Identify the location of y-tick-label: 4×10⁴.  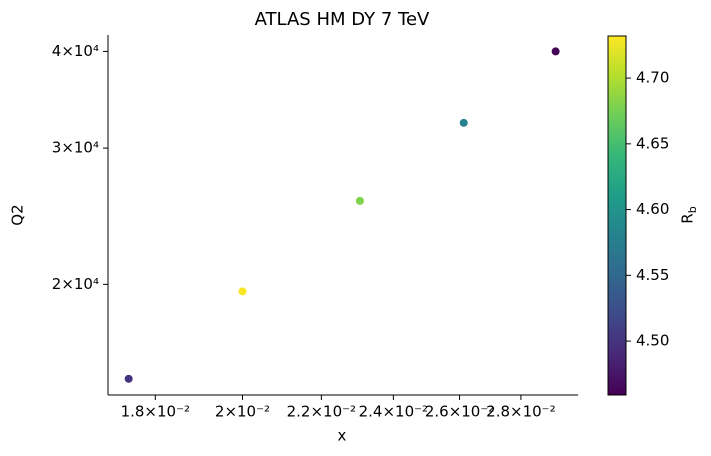
(75, 51).